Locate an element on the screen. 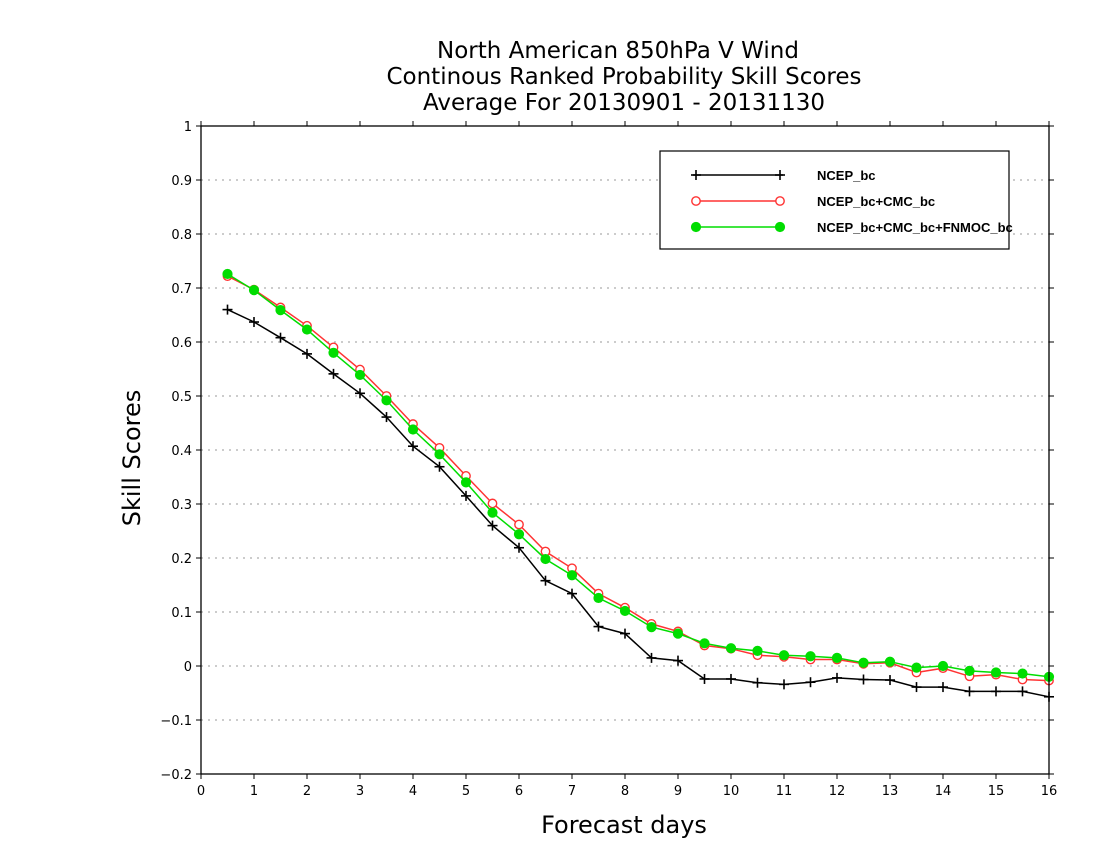  y-tick-label: 0 is located at coordinates (188, 667).